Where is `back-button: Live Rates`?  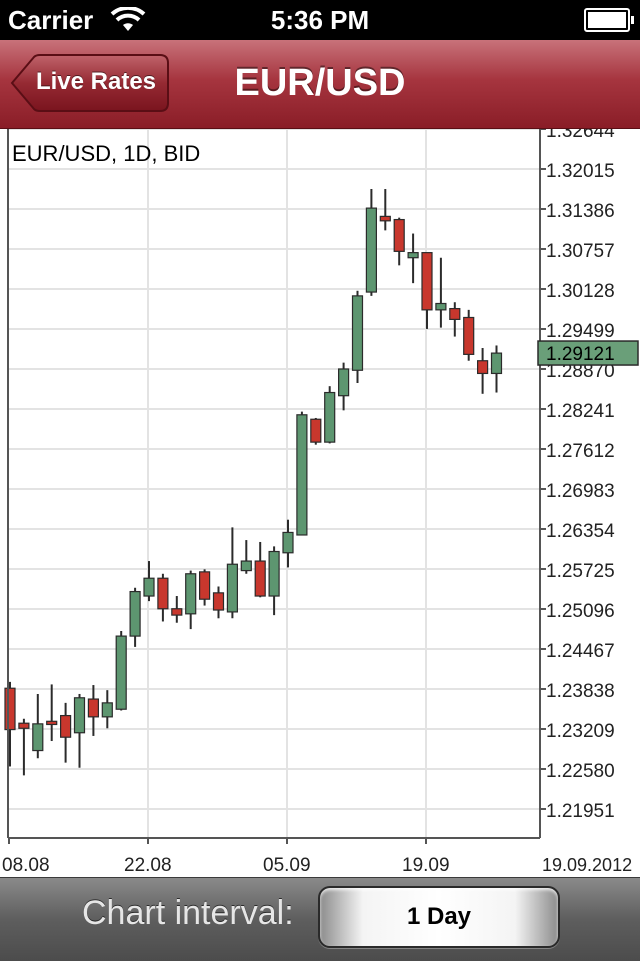 back-button: Live Rates is located at coordinates (89, 83).